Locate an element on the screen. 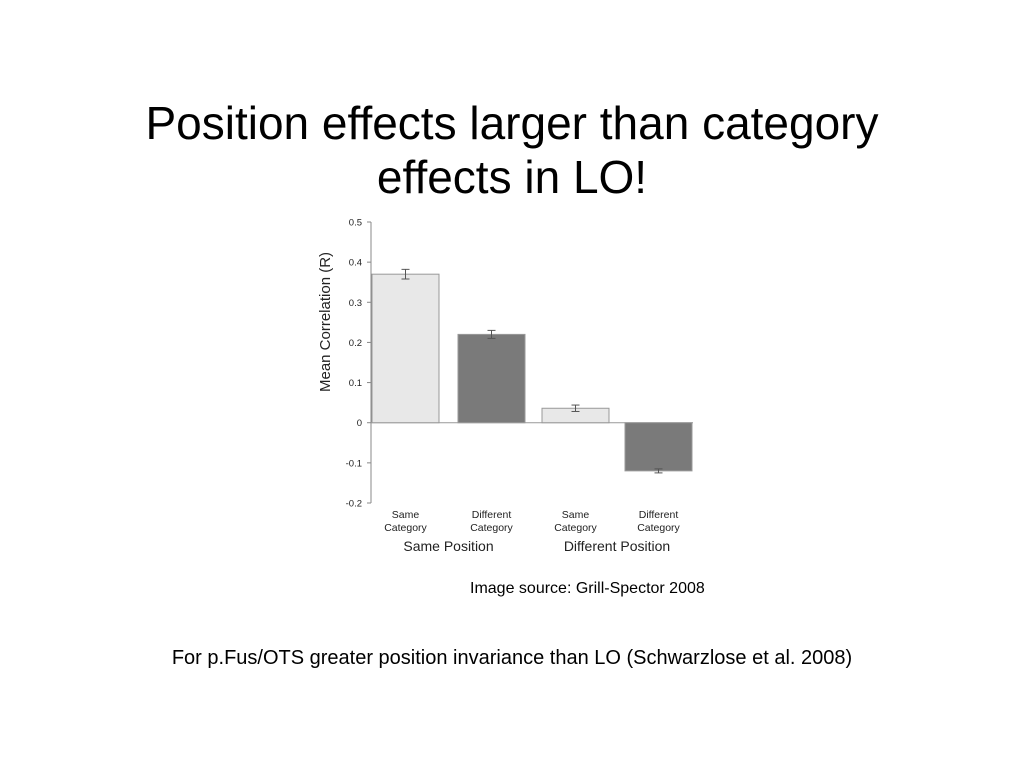  y-tick-label: 0.4 is located at coordinates (355, 263).